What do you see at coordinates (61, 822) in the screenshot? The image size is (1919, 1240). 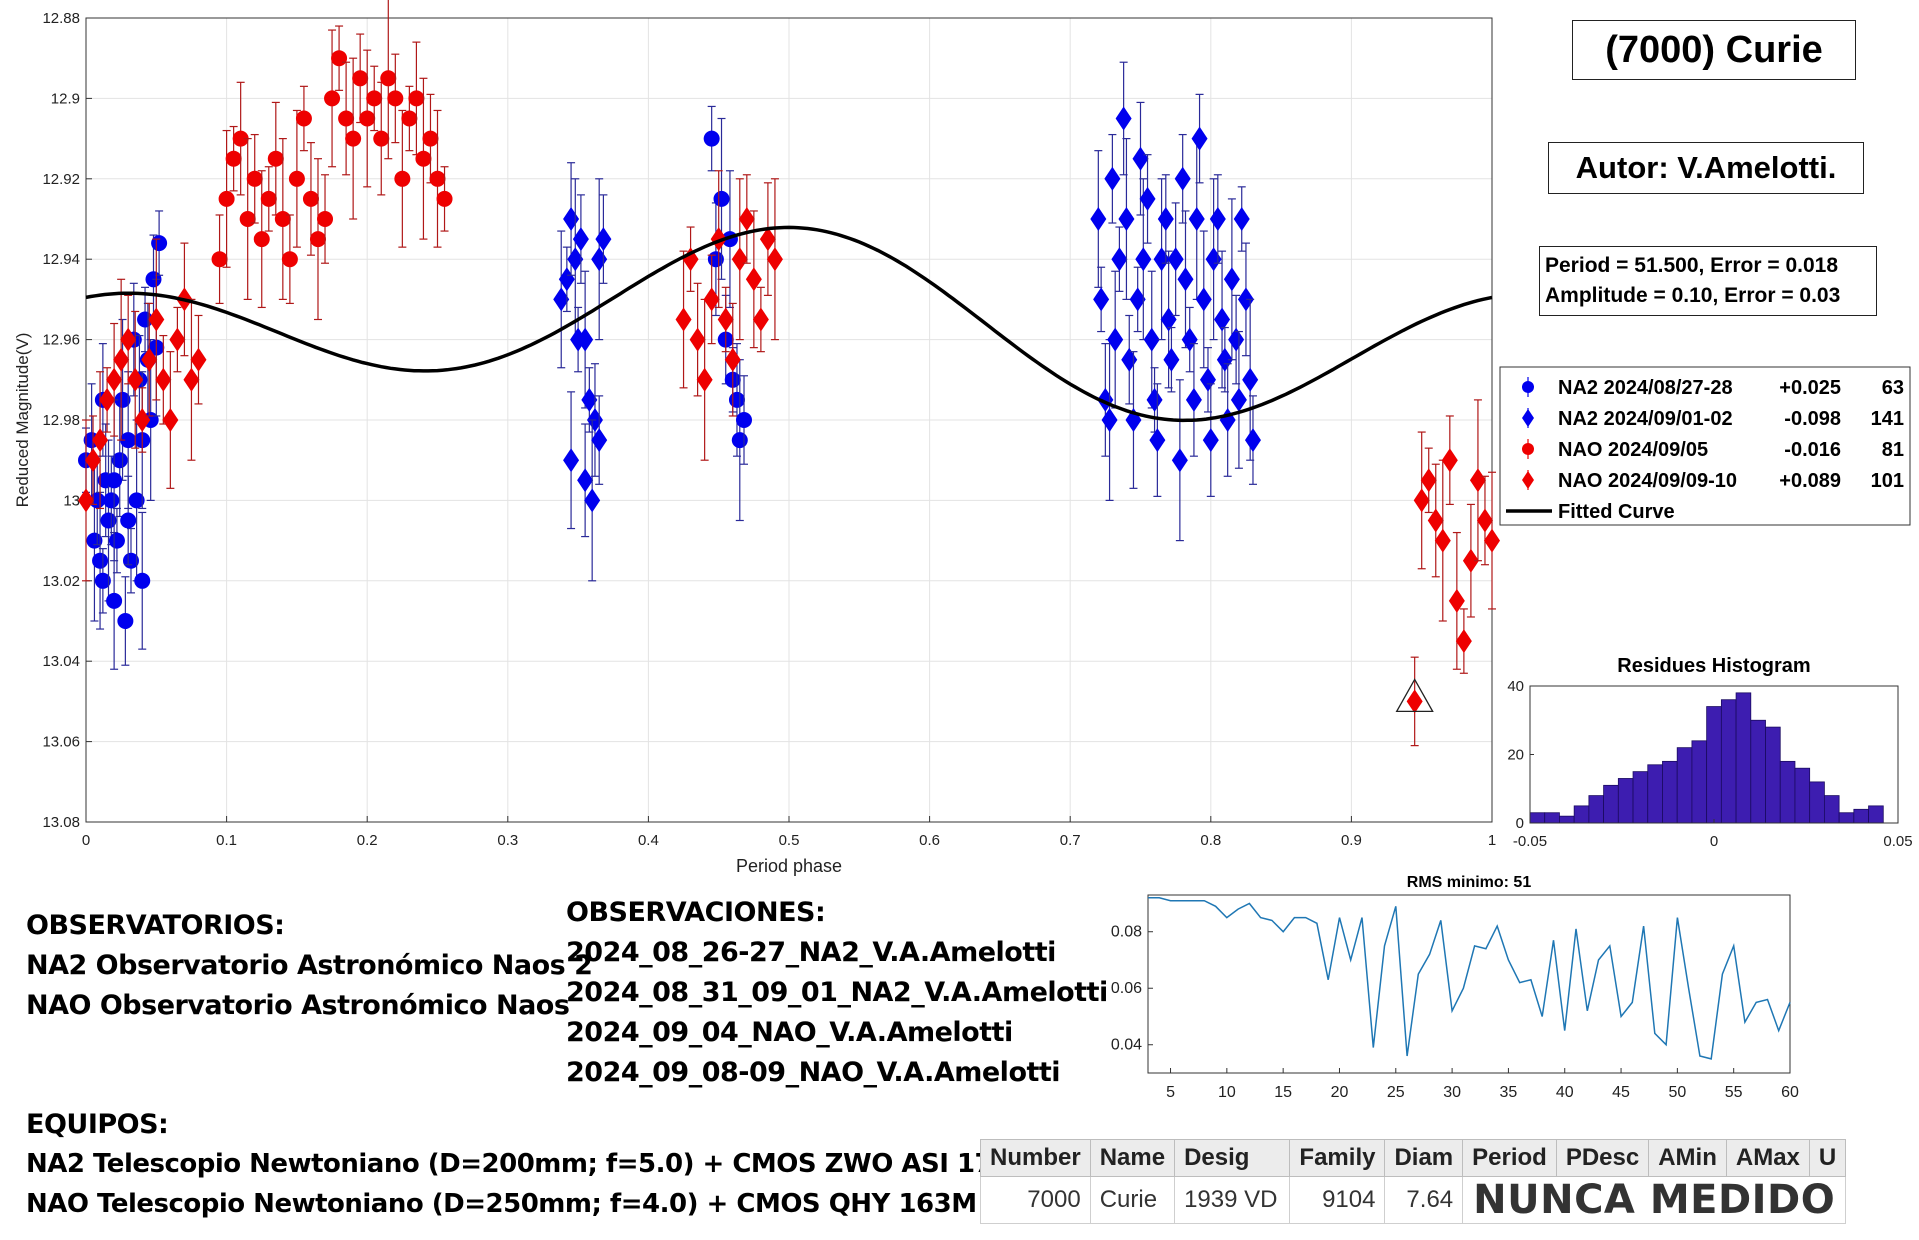 I see `y-tick-label: 13.08` at bounding box center [61, 822].